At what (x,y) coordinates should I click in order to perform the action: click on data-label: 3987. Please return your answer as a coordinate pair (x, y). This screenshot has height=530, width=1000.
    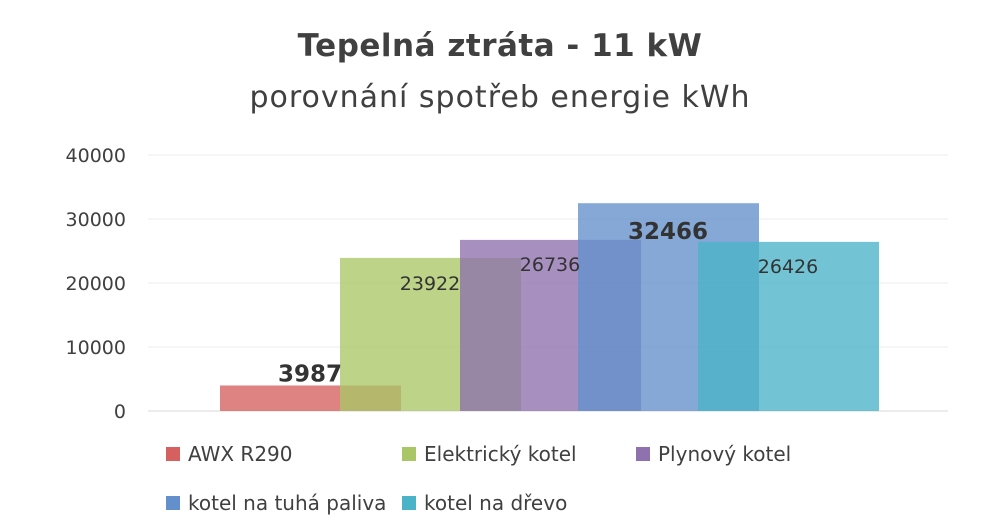
    Looking at the image, I should click on (310, 374).